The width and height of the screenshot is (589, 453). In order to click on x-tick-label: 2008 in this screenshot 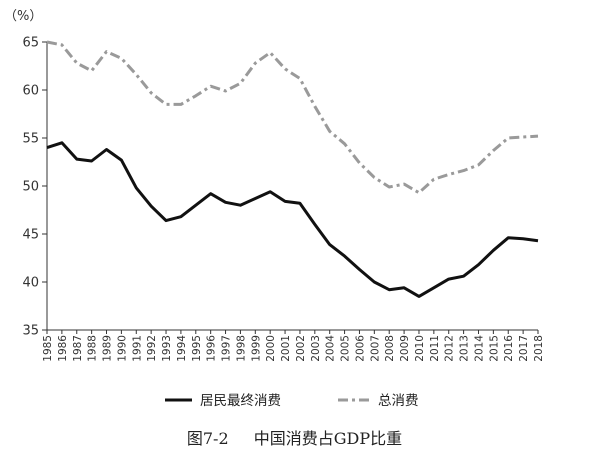, I will do `click(390, 348)`.